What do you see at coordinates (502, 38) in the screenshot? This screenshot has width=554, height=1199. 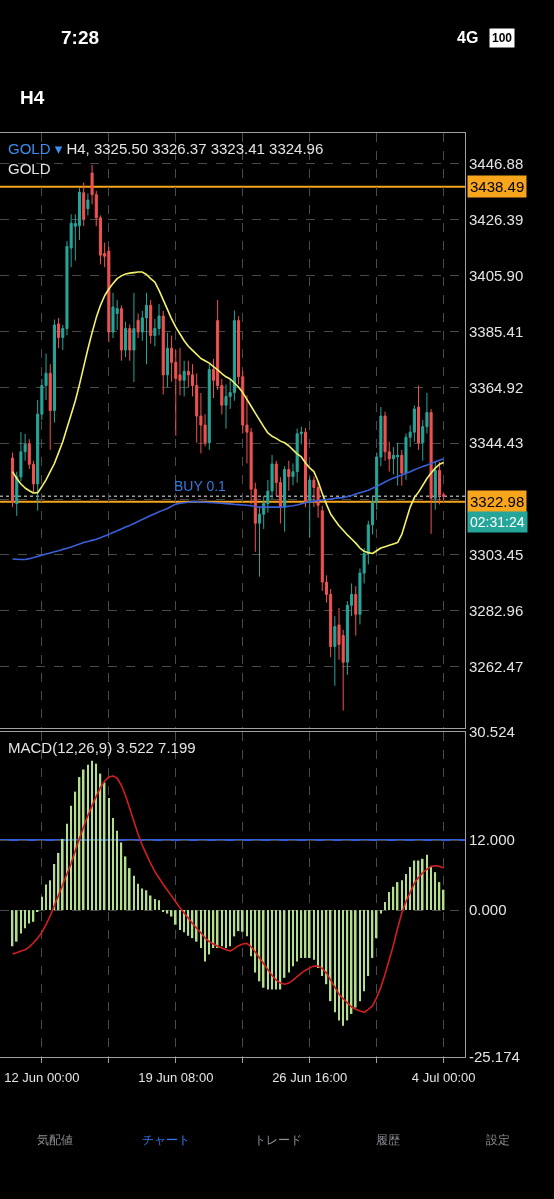 I see `text: 100` at bounding box center [502, 38].